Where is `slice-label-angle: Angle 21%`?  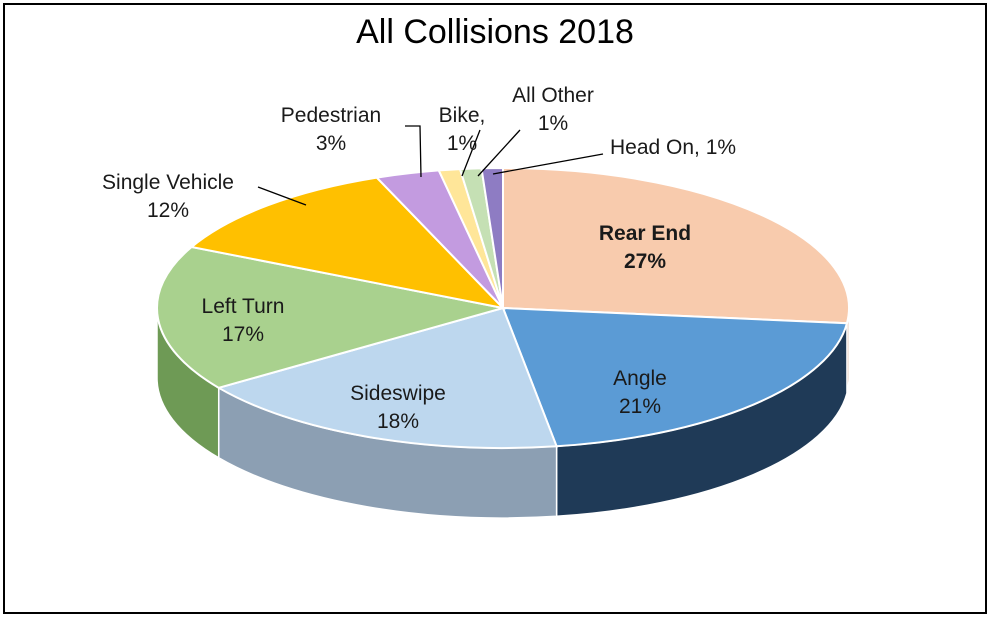 slice-label-angle: Angle 21% is located at coordinates (640, 392).